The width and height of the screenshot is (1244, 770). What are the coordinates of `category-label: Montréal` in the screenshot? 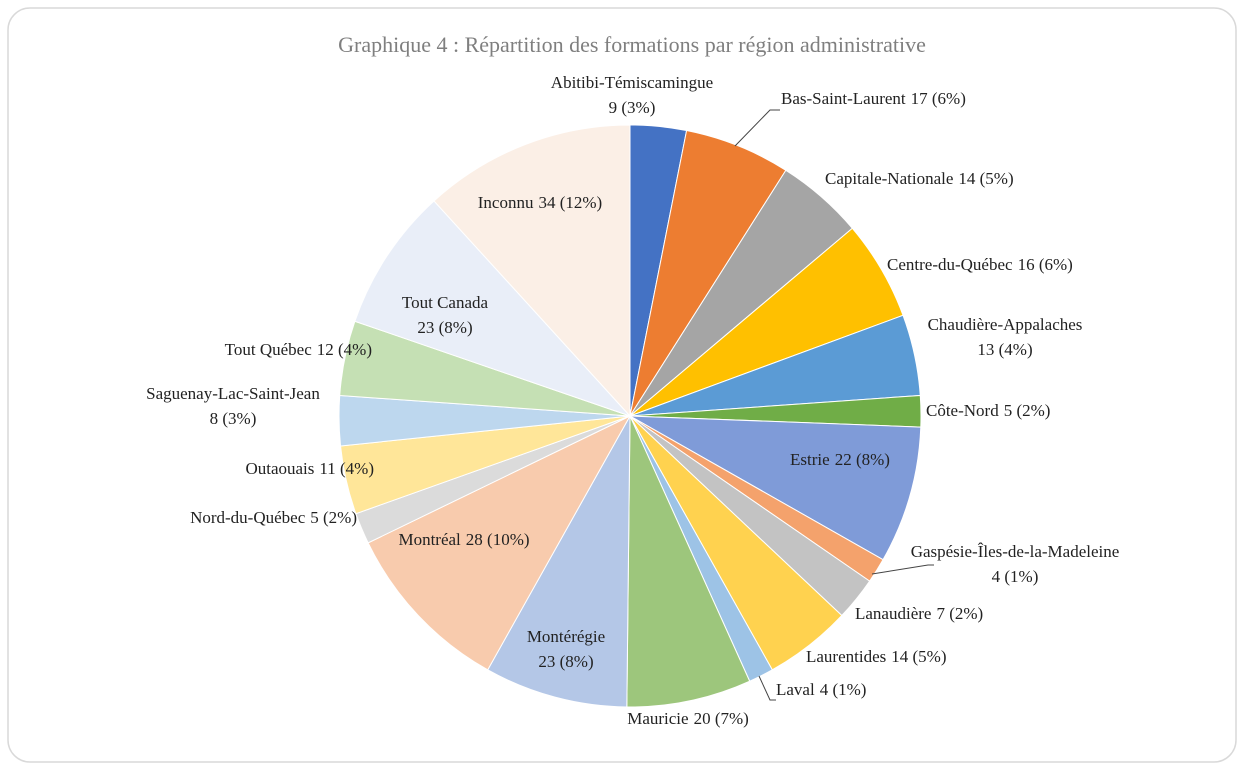 It's located at (429, 539).